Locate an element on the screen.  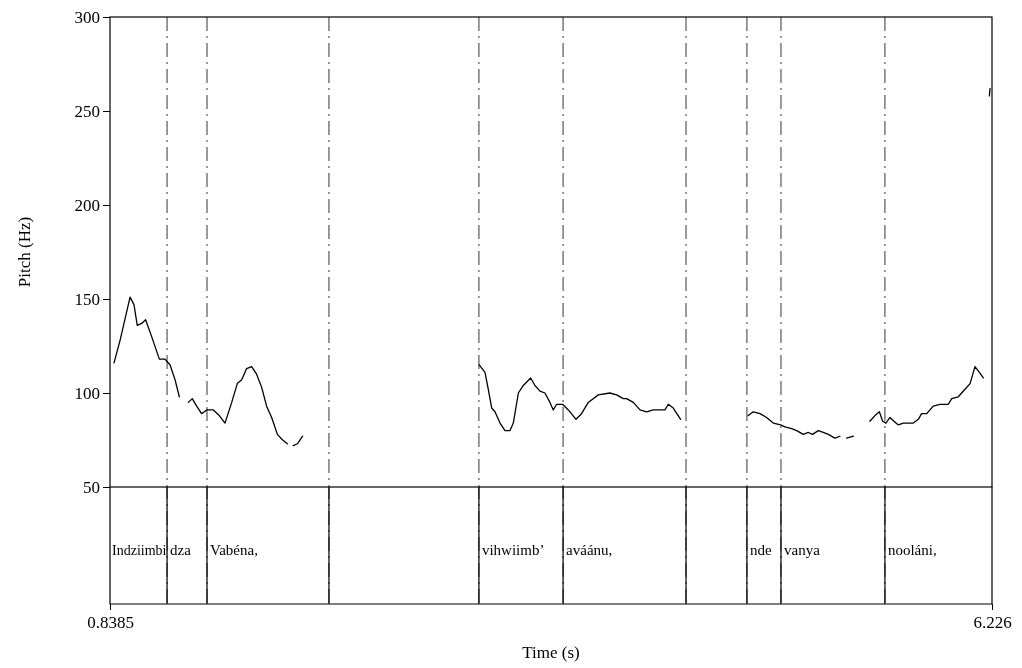
y-tick-label: 50 is located at coordinates (91, 487).